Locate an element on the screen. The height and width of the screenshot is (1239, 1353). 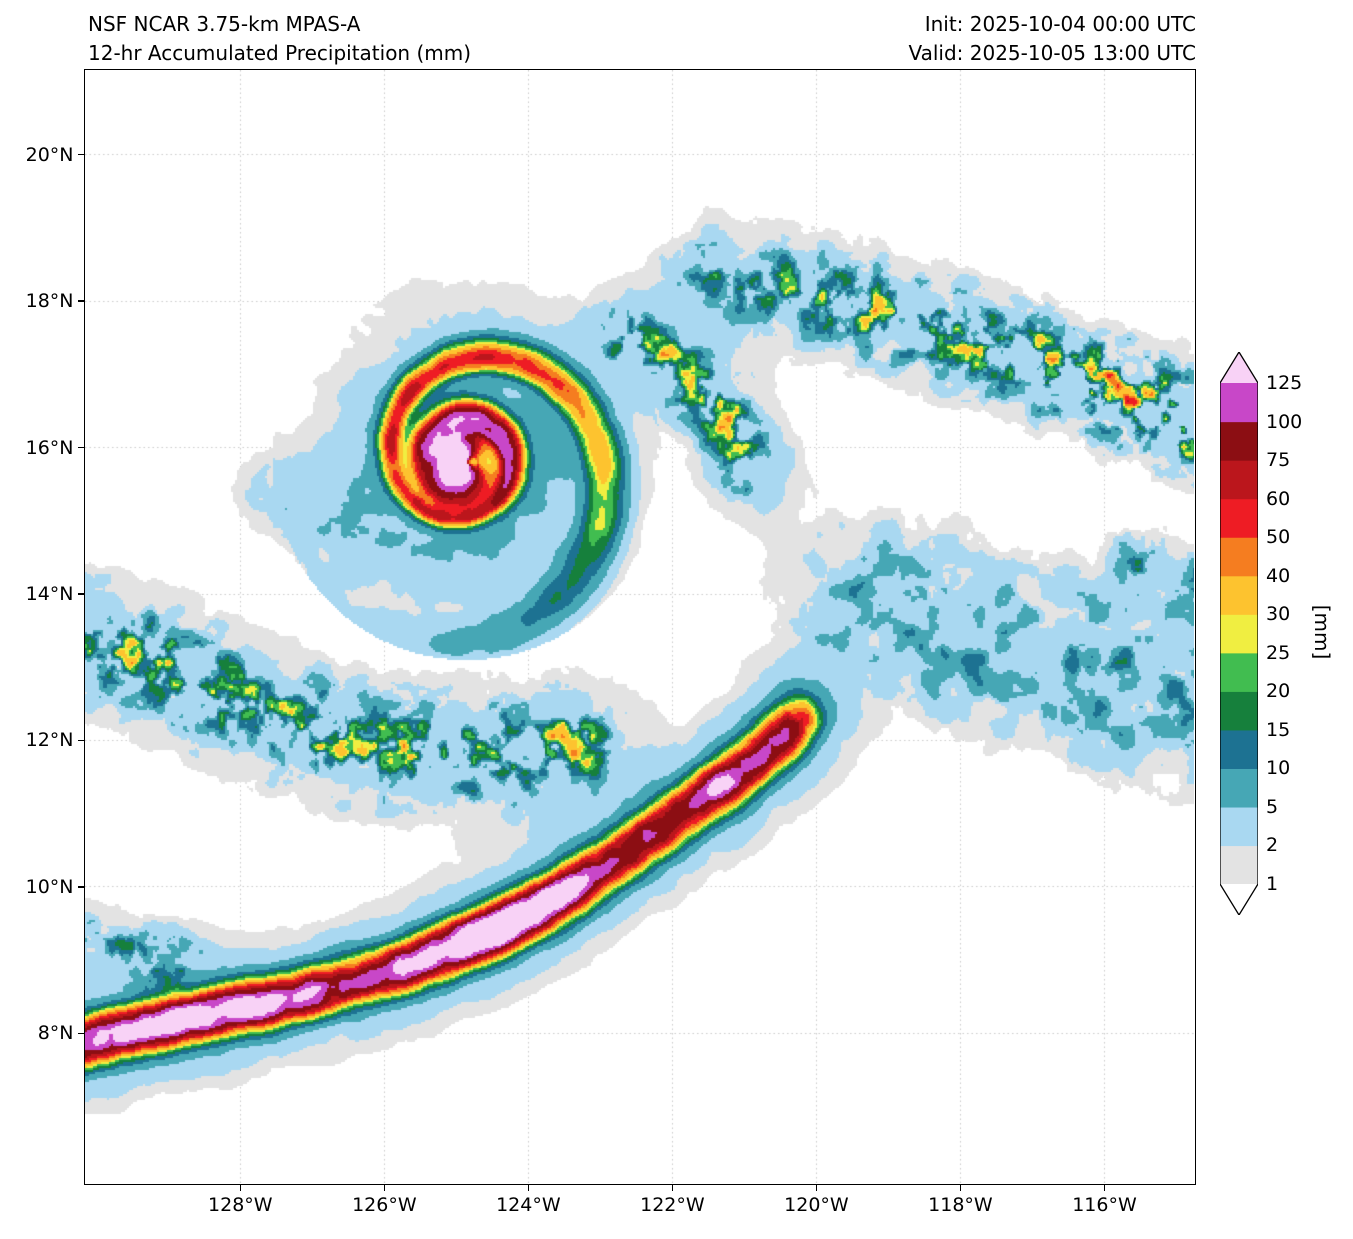
x-tick-label: 118°W is located at coordinates (960, 1205).